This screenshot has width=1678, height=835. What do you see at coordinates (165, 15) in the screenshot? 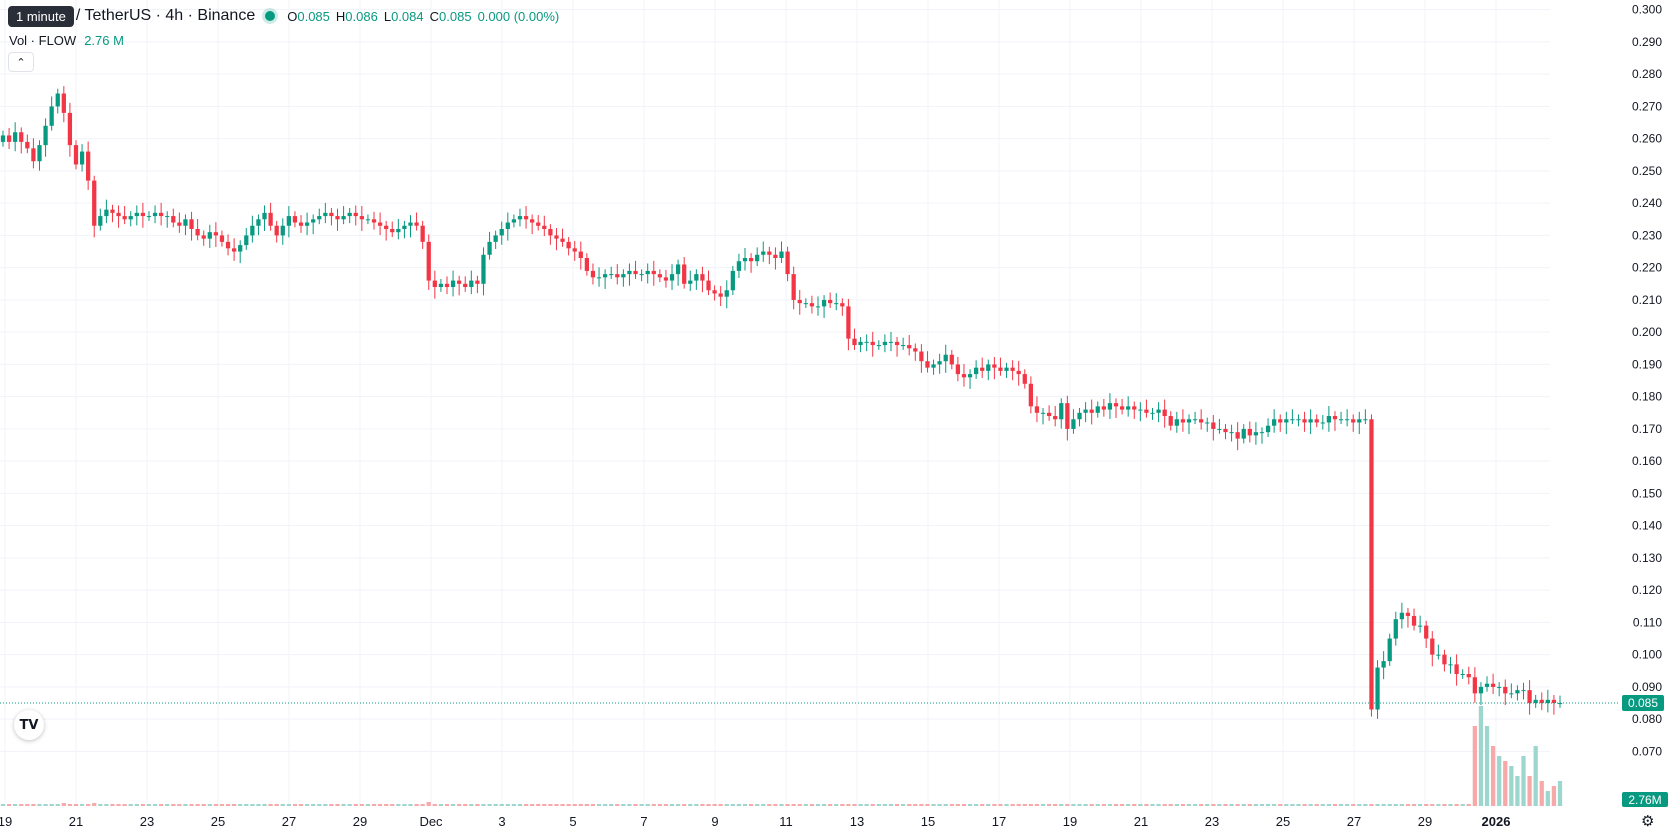
I see `symbol-title: / TetherUS · 4h · Binance` at bounding box center [165, 15].